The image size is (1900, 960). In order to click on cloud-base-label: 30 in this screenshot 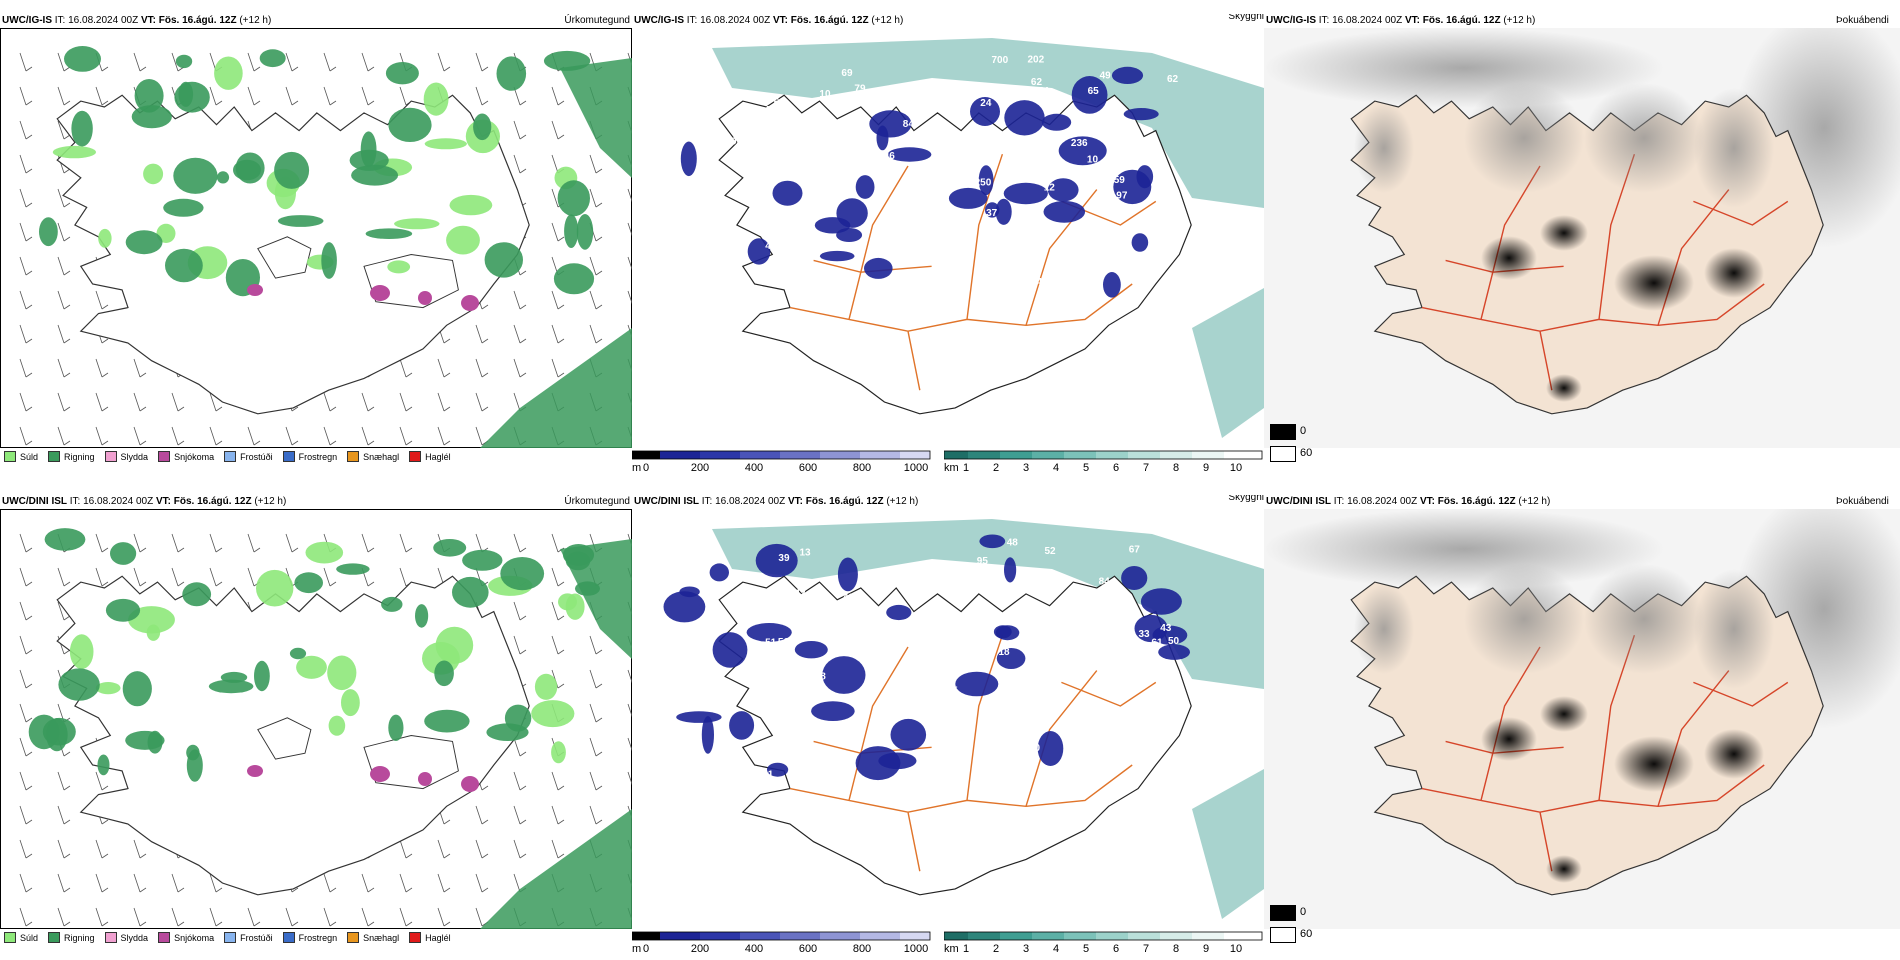, I will do `click(960, 158)`.